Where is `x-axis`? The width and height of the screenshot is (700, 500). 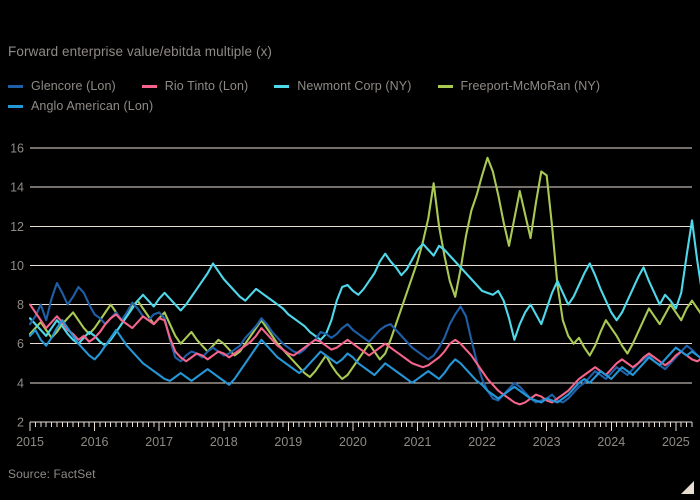 x-axis is located at coordinates (361, 426).